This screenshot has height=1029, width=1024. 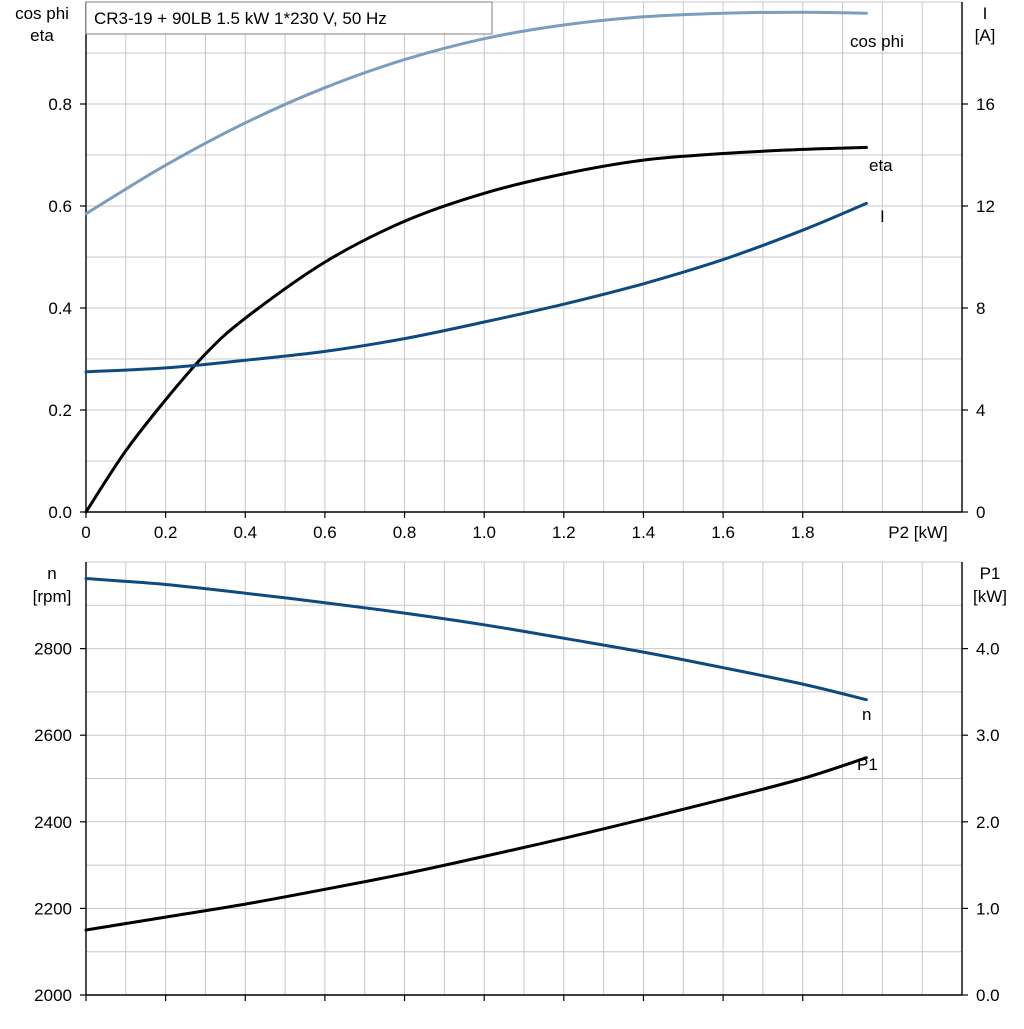 I want to click on chart-title-box, so click(x=289, y=18).